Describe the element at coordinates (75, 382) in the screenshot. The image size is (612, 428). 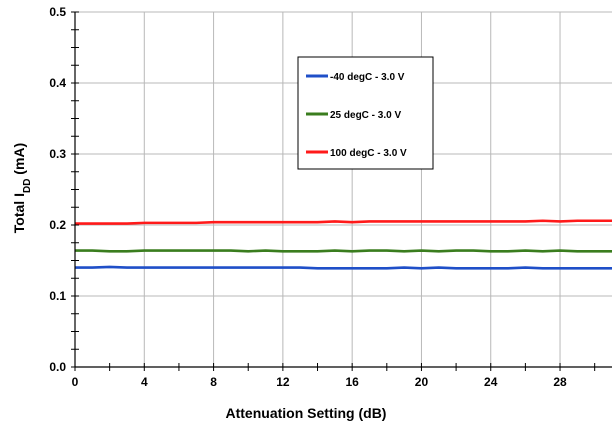
I see `x-tick-label: 0` at that location.